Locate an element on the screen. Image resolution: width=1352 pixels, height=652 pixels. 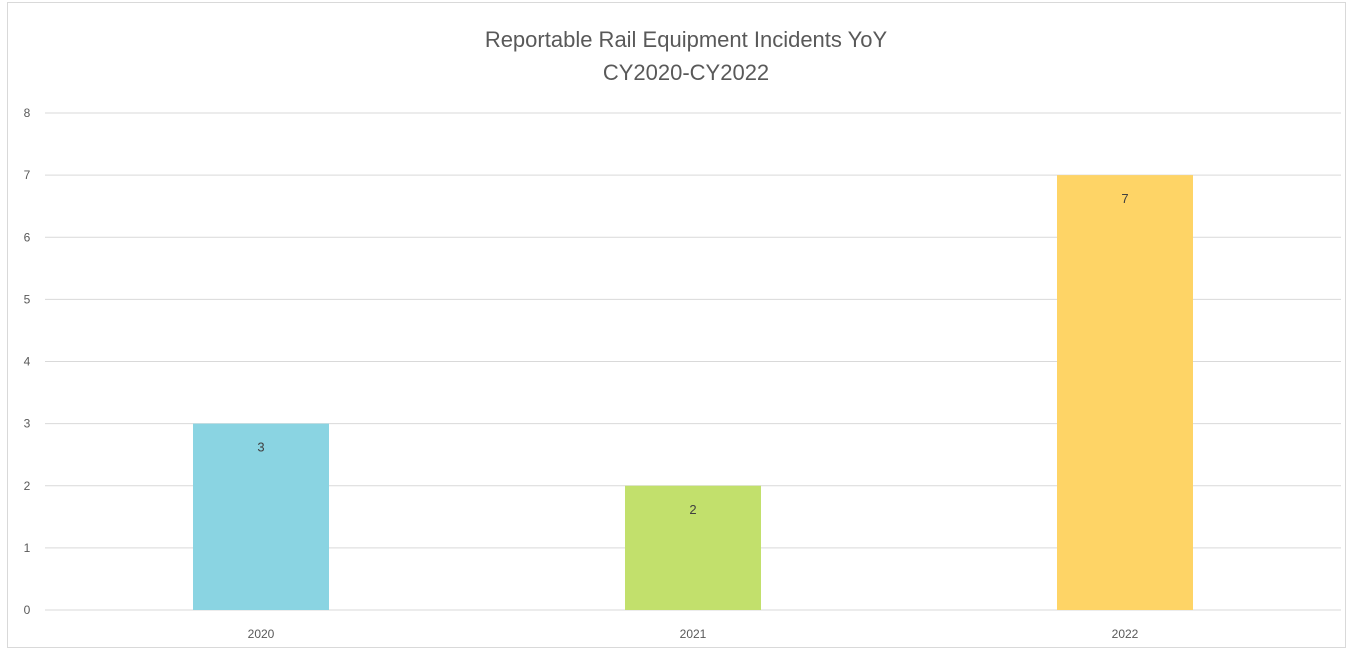
bar-2022 is located at coordinates (1125, 392).